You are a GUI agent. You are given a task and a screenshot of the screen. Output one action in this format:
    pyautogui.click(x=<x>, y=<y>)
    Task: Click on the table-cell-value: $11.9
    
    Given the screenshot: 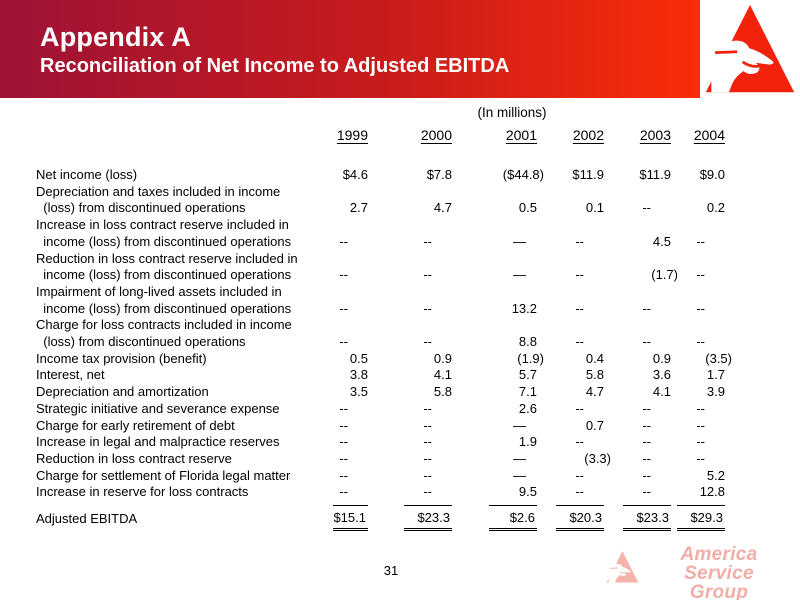 What is the action you would take?
    pyautogui.click(x=588, y=174)
    